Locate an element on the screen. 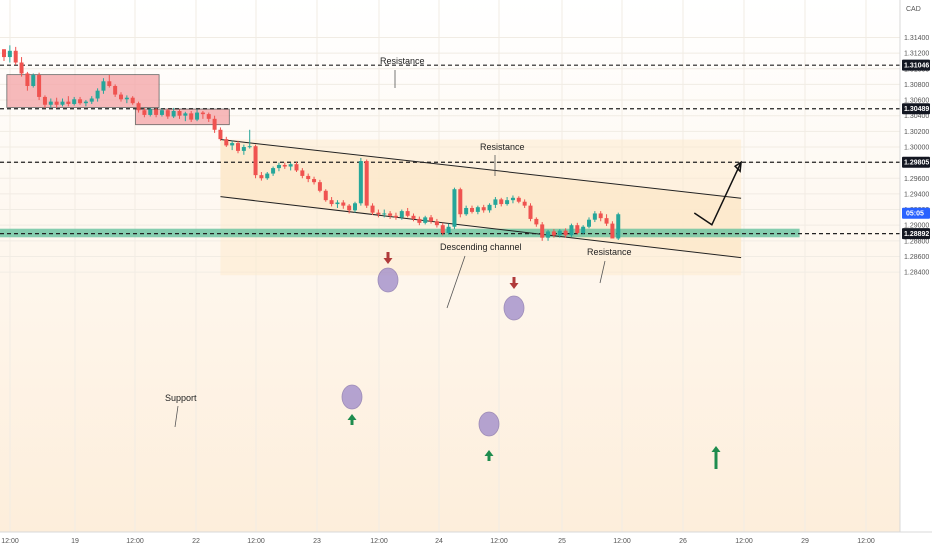 The image size is (932, 550). current-price-tag-text: 05:05 is located at coordinates (915, 214).